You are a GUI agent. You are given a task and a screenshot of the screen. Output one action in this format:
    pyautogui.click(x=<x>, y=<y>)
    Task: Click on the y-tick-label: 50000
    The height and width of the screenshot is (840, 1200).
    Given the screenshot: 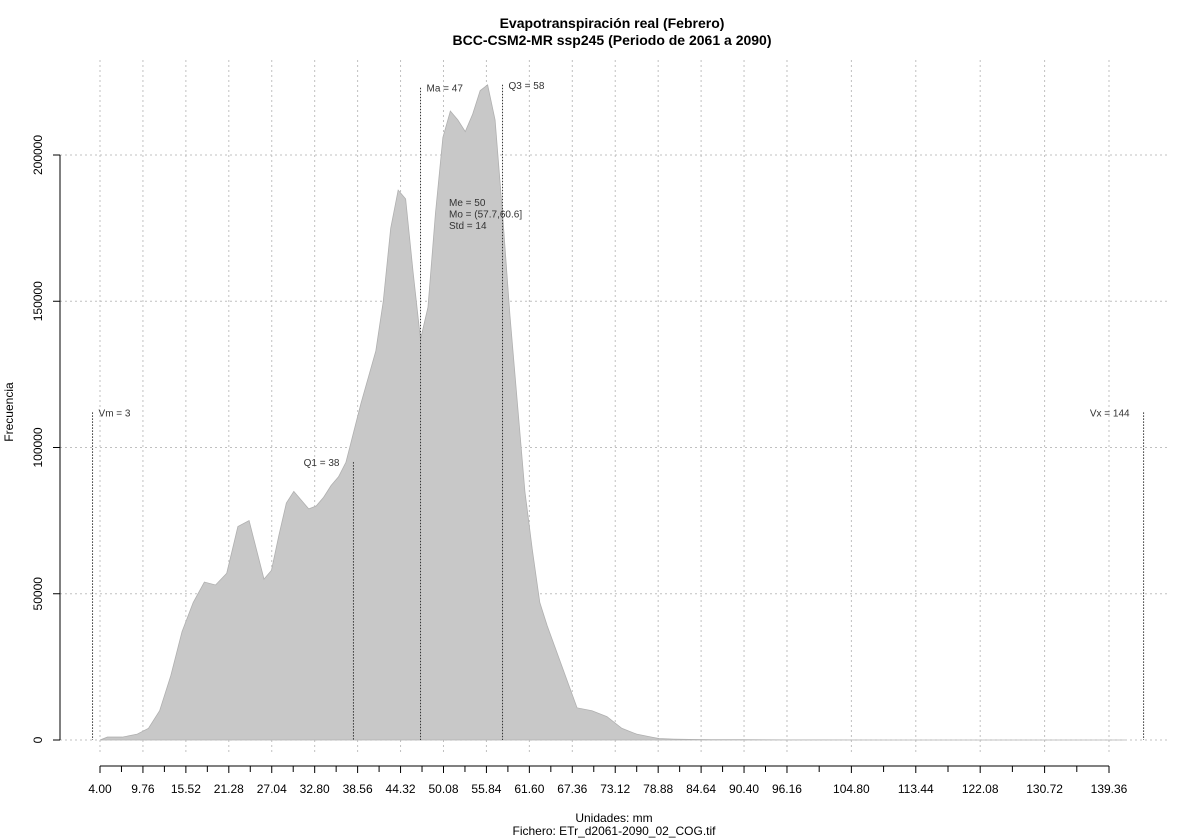 What is the action you would take?
    pyautogui.click(x=38, y=594)
    